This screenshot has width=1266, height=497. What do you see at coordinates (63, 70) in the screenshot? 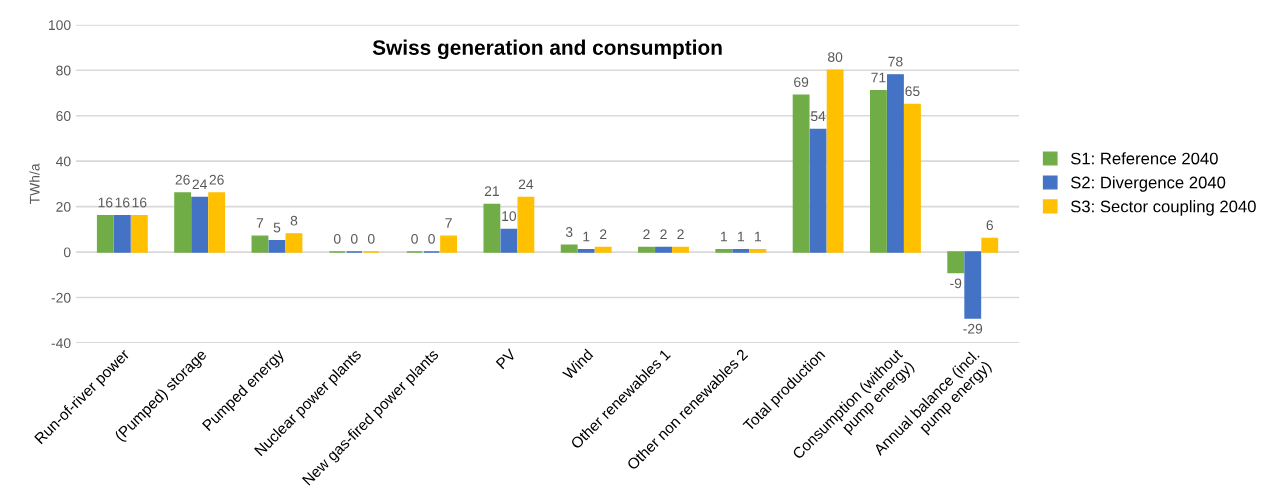
I see `y-tick-label: 80` at bounding box center [63, 70].